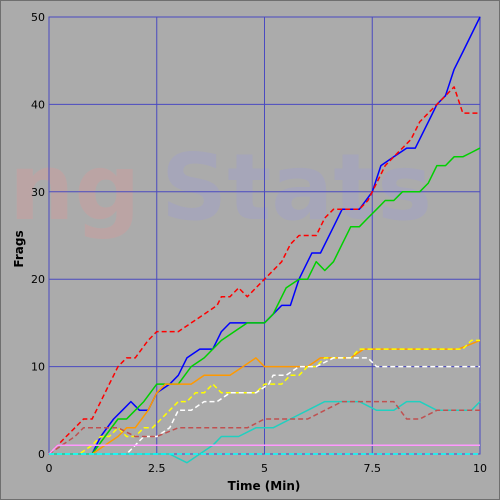 This screenshot has height=501, width=500. What do you see at coordinates (38, 17) in the screenshot?
I see `y-tick-label: 50` at bounding box center [38, 17].